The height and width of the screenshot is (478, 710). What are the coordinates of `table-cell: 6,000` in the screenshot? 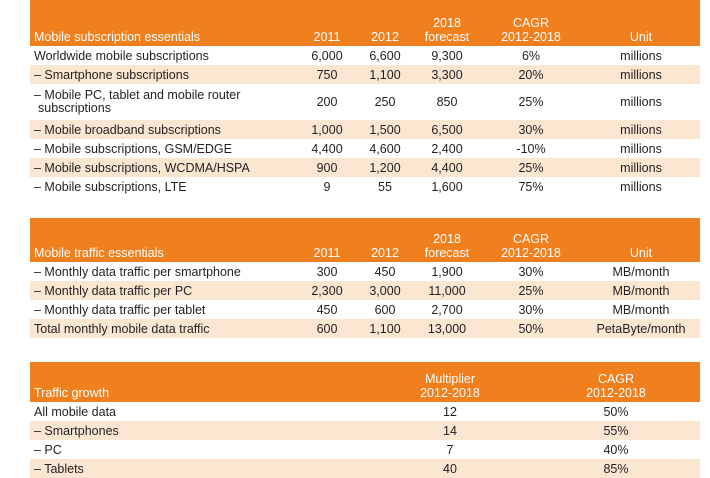 It's located at (327, 55).